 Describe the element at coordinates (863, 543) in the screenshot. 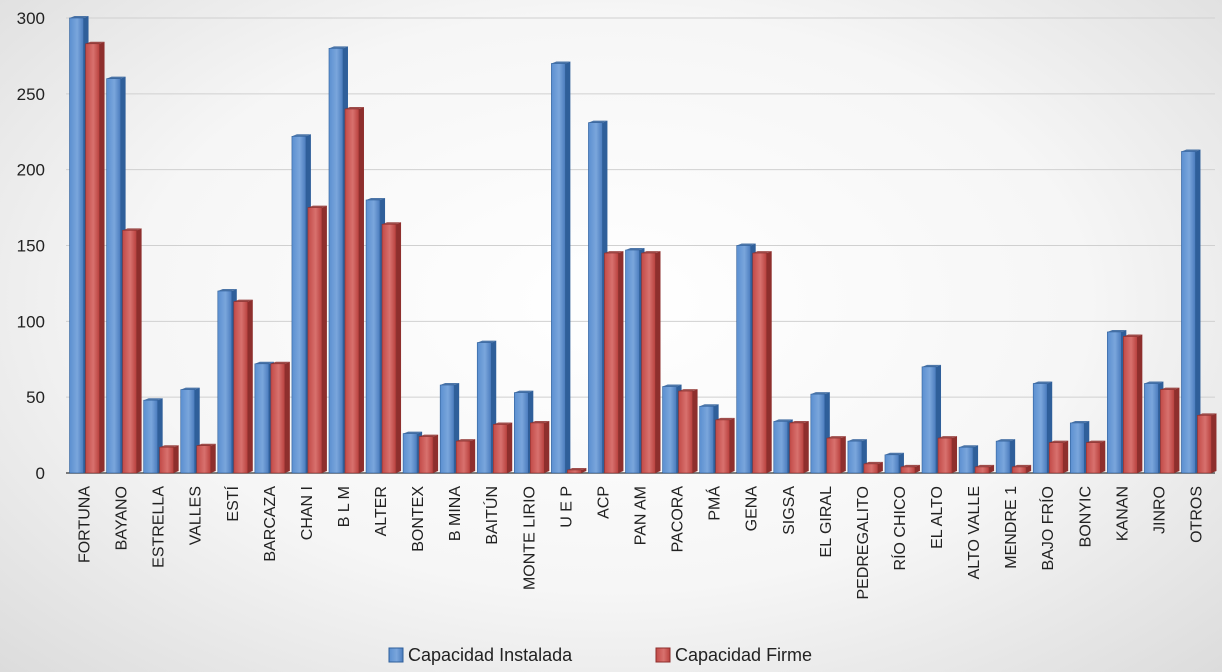

I see `x-tick-label: PEDREGALITO` at that location.